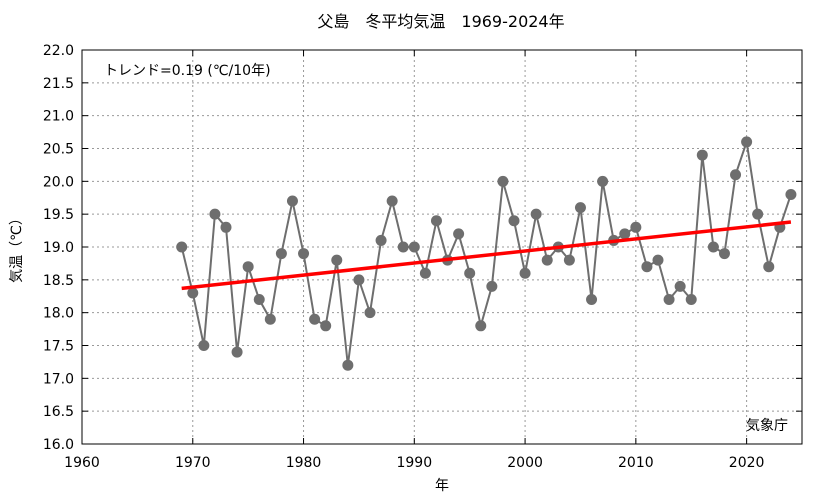 The image size is (833, 502). I want to click on x-tick-label: 1960, so click(82, 463).